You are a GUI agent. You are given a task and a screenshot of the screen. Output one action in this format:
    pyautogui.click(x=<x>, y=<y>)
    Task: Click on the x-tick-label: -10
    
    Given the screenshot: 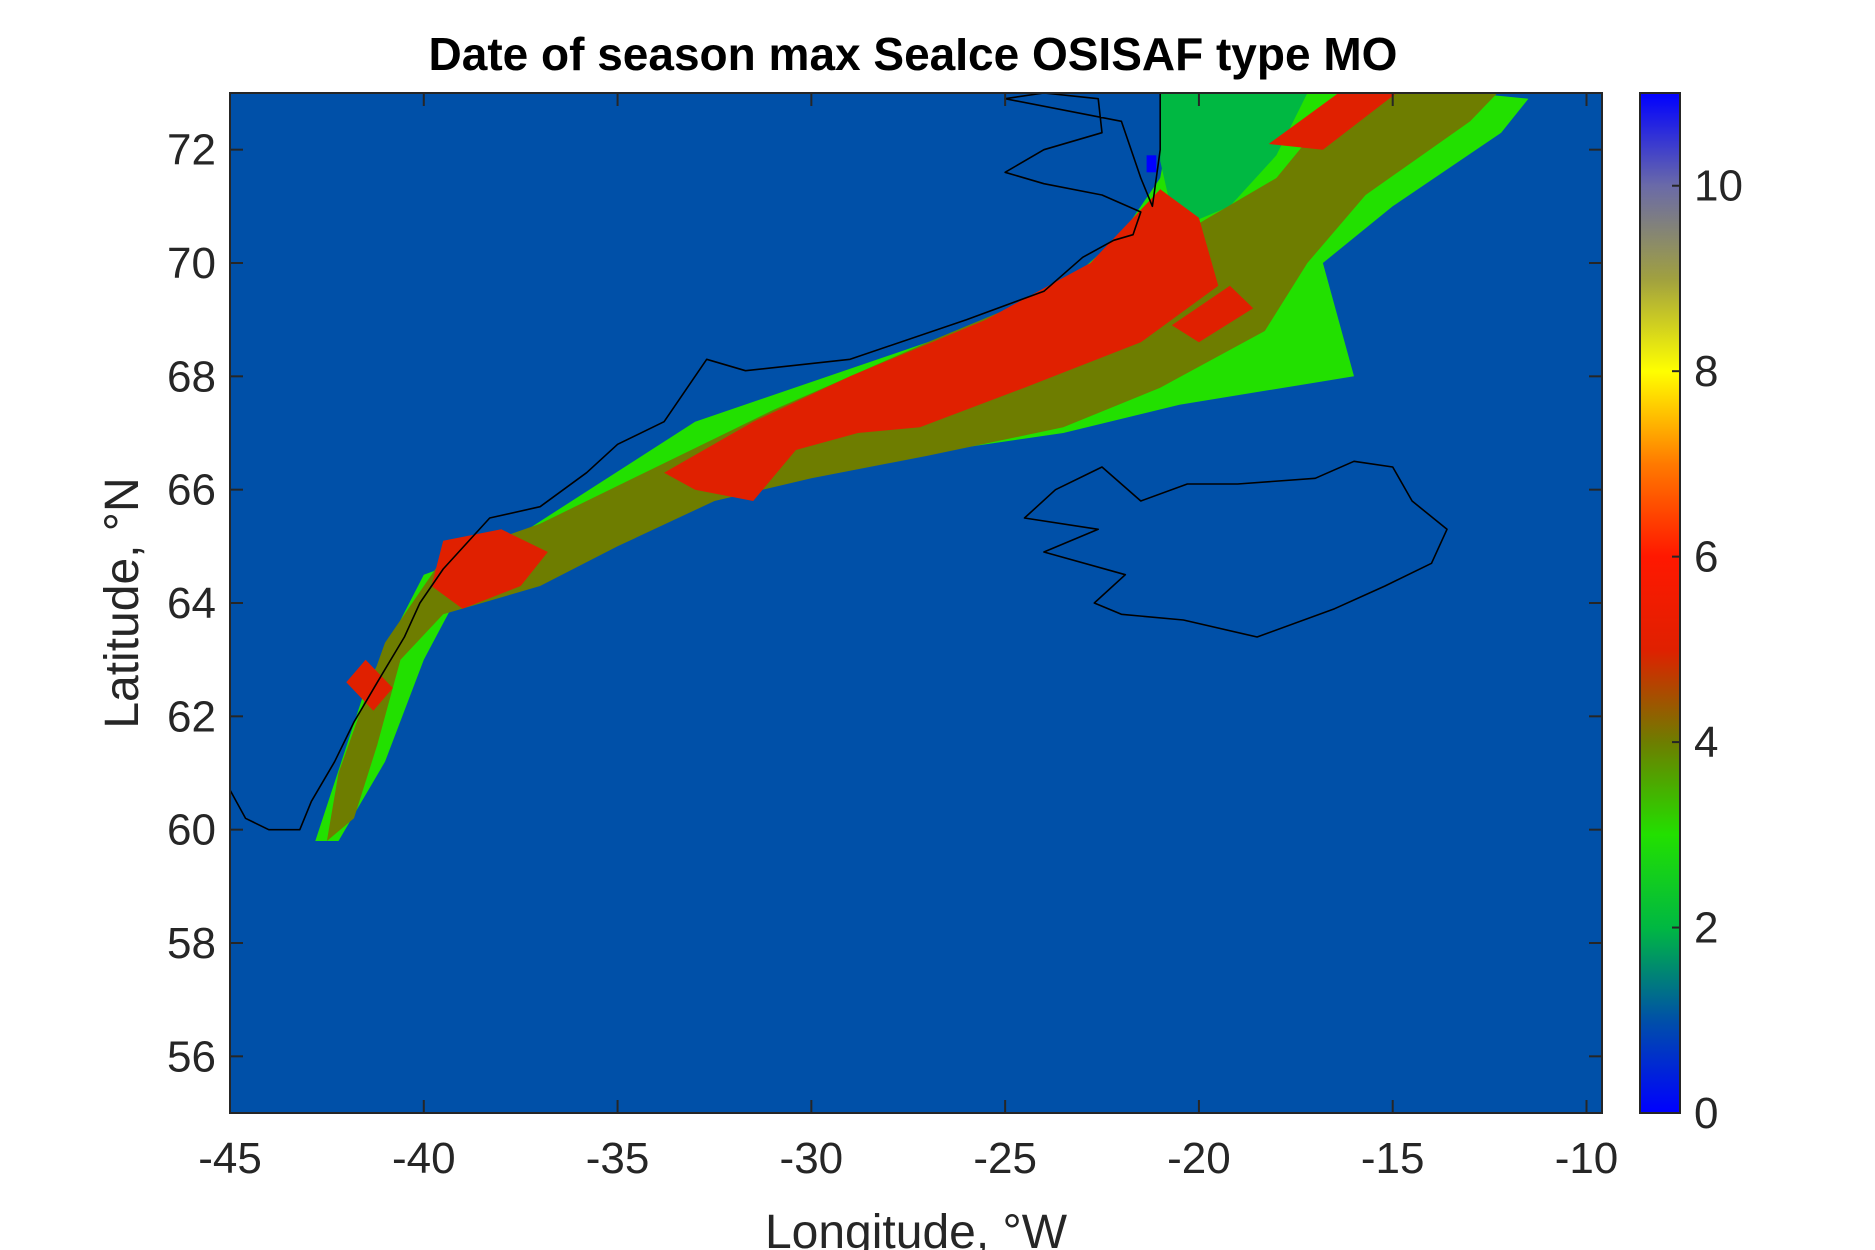 What is the action you would take?
    pyautogui.click(x=1587, y=1158)
    